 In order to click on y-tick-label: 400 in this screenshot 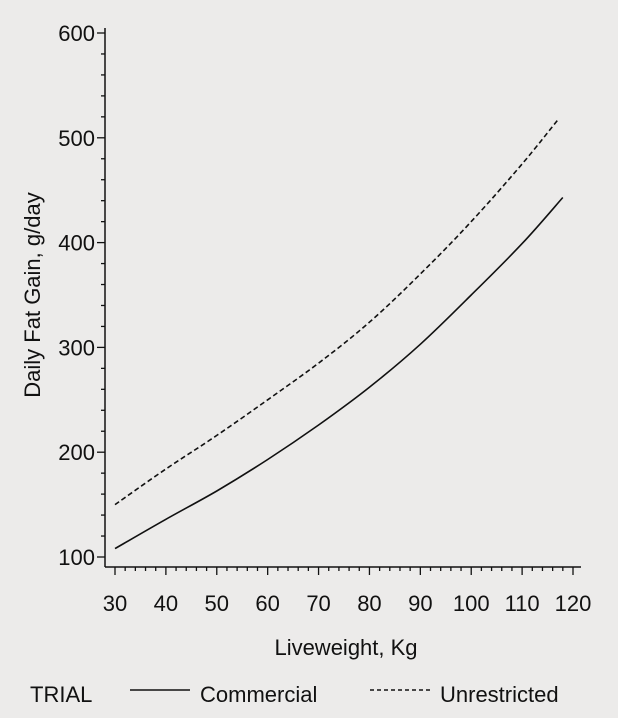, I will do `click(76, 243)`.